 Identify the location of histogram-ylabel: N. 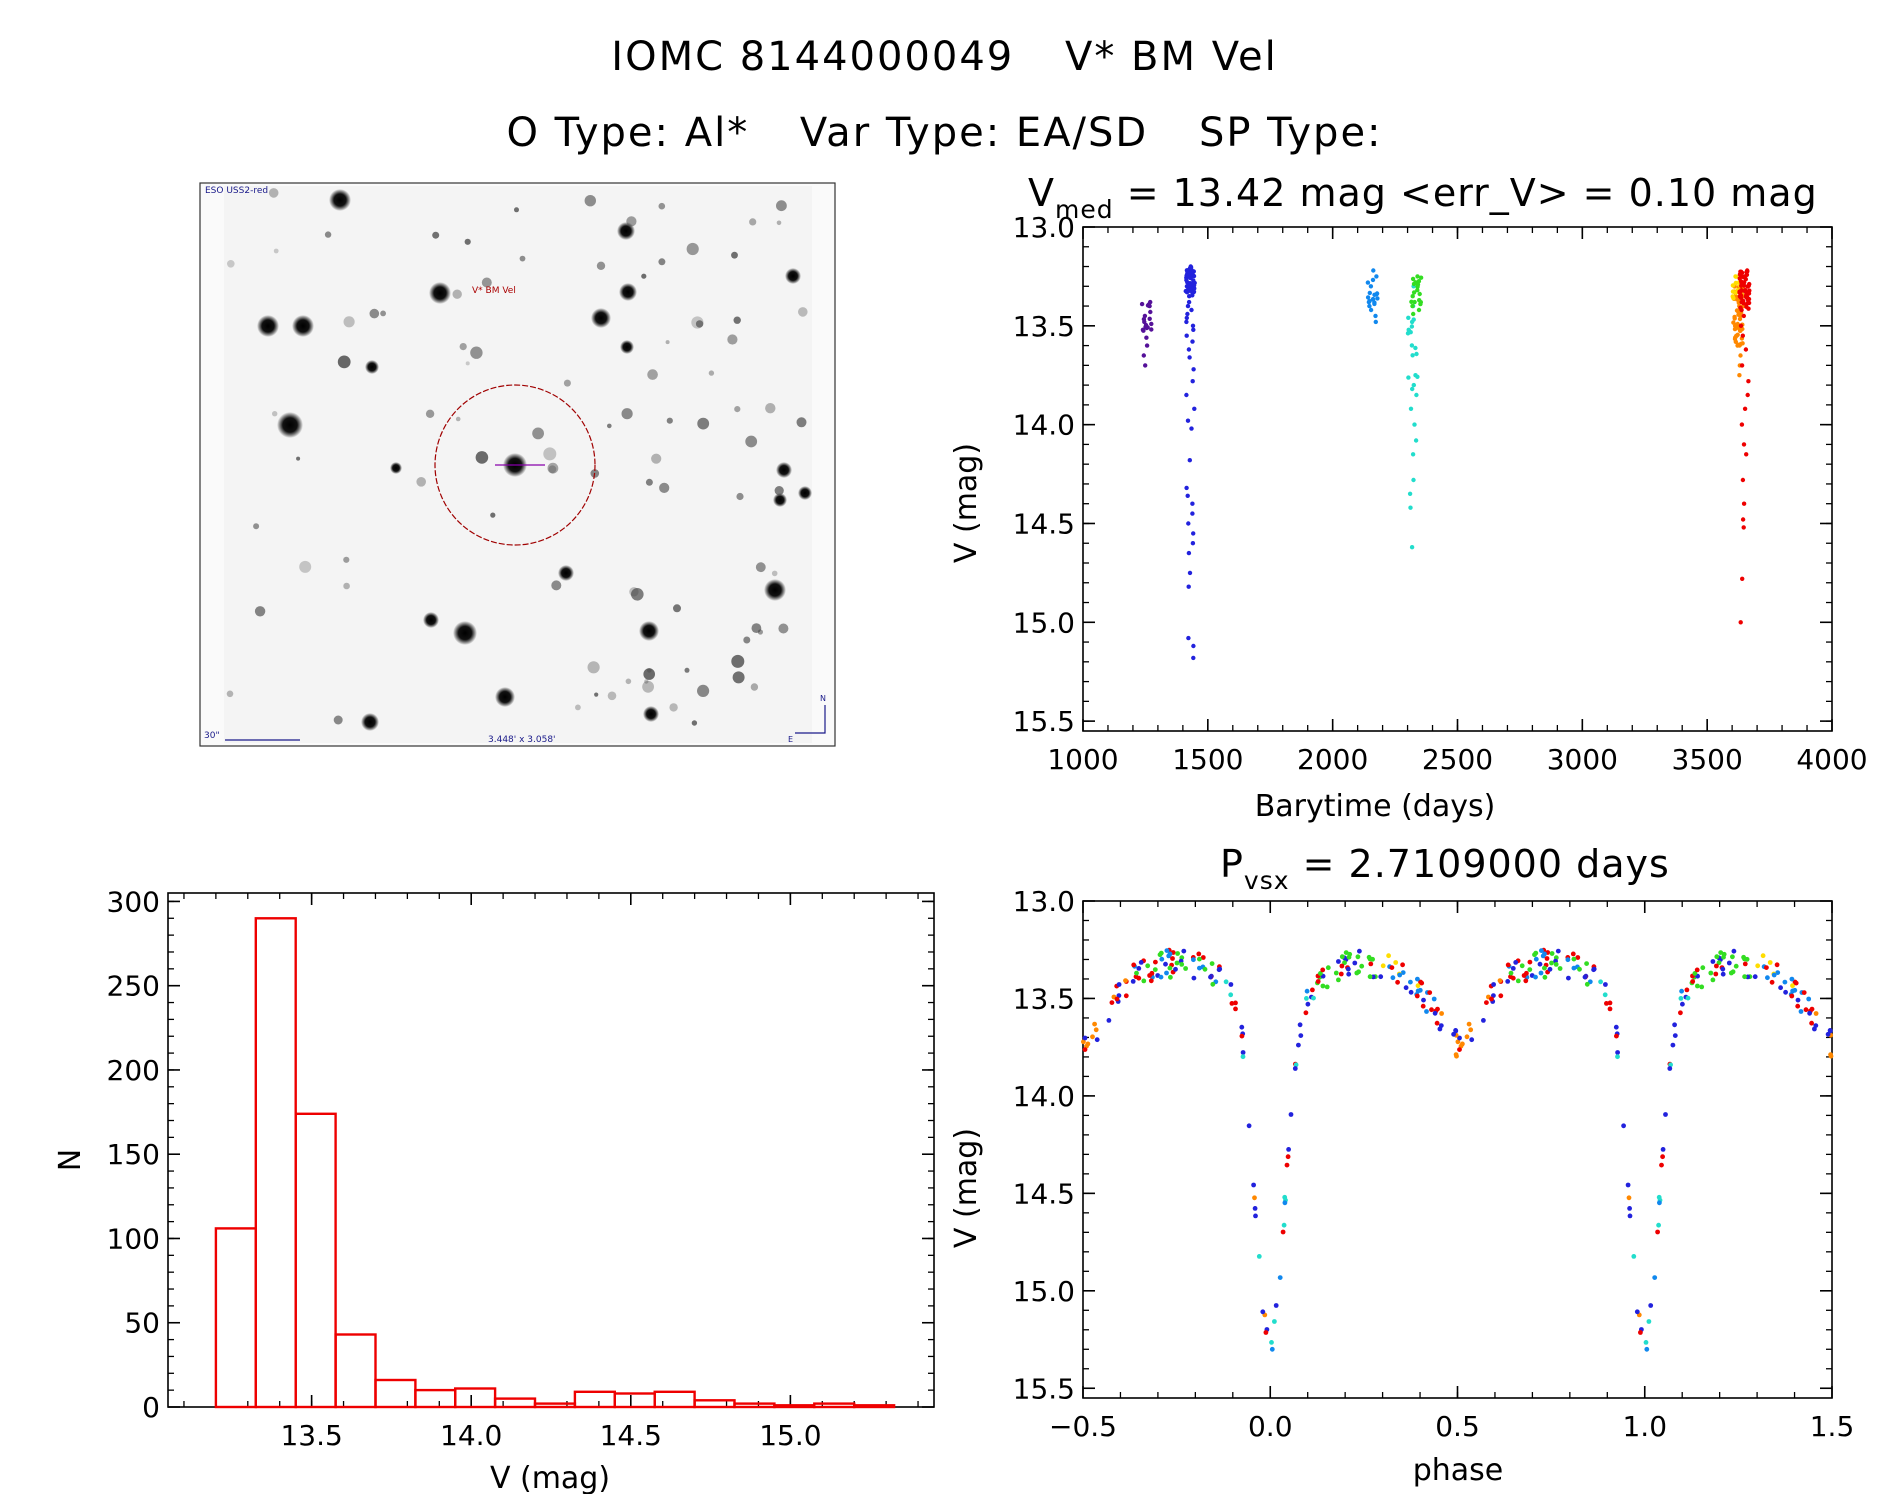
(70, 1160).